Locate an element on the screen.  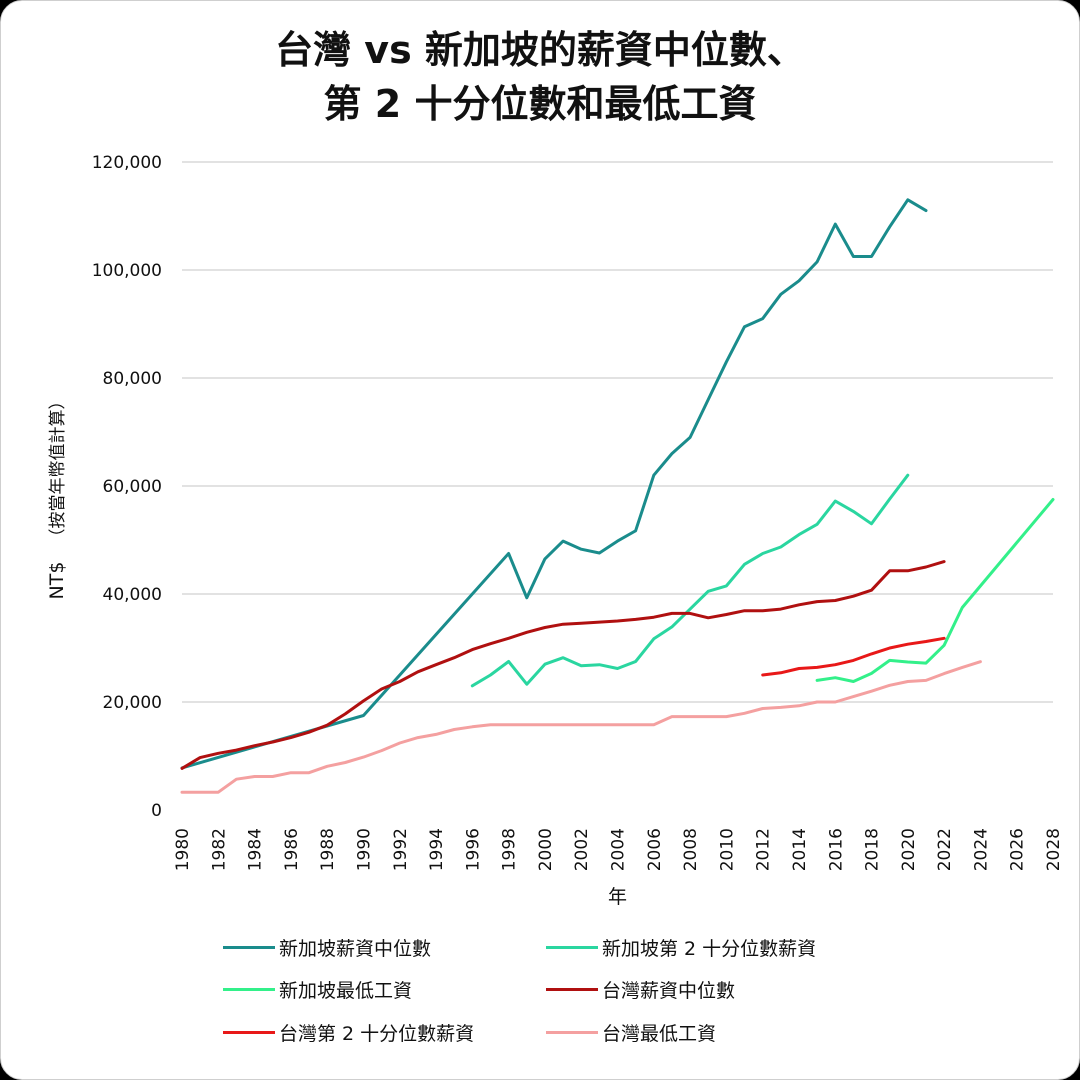
x-tick-label: 2008 is located at coordinates (691, 849).